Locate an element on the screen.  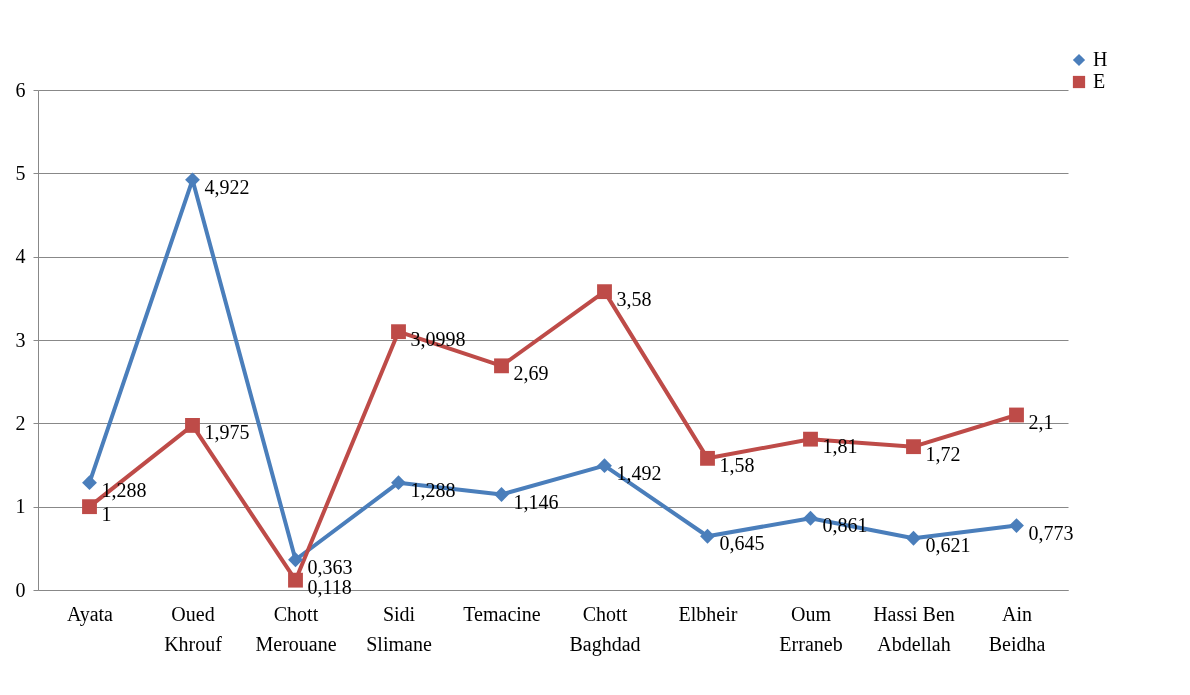
legend-label: E is located at coordinates (1099, 81).